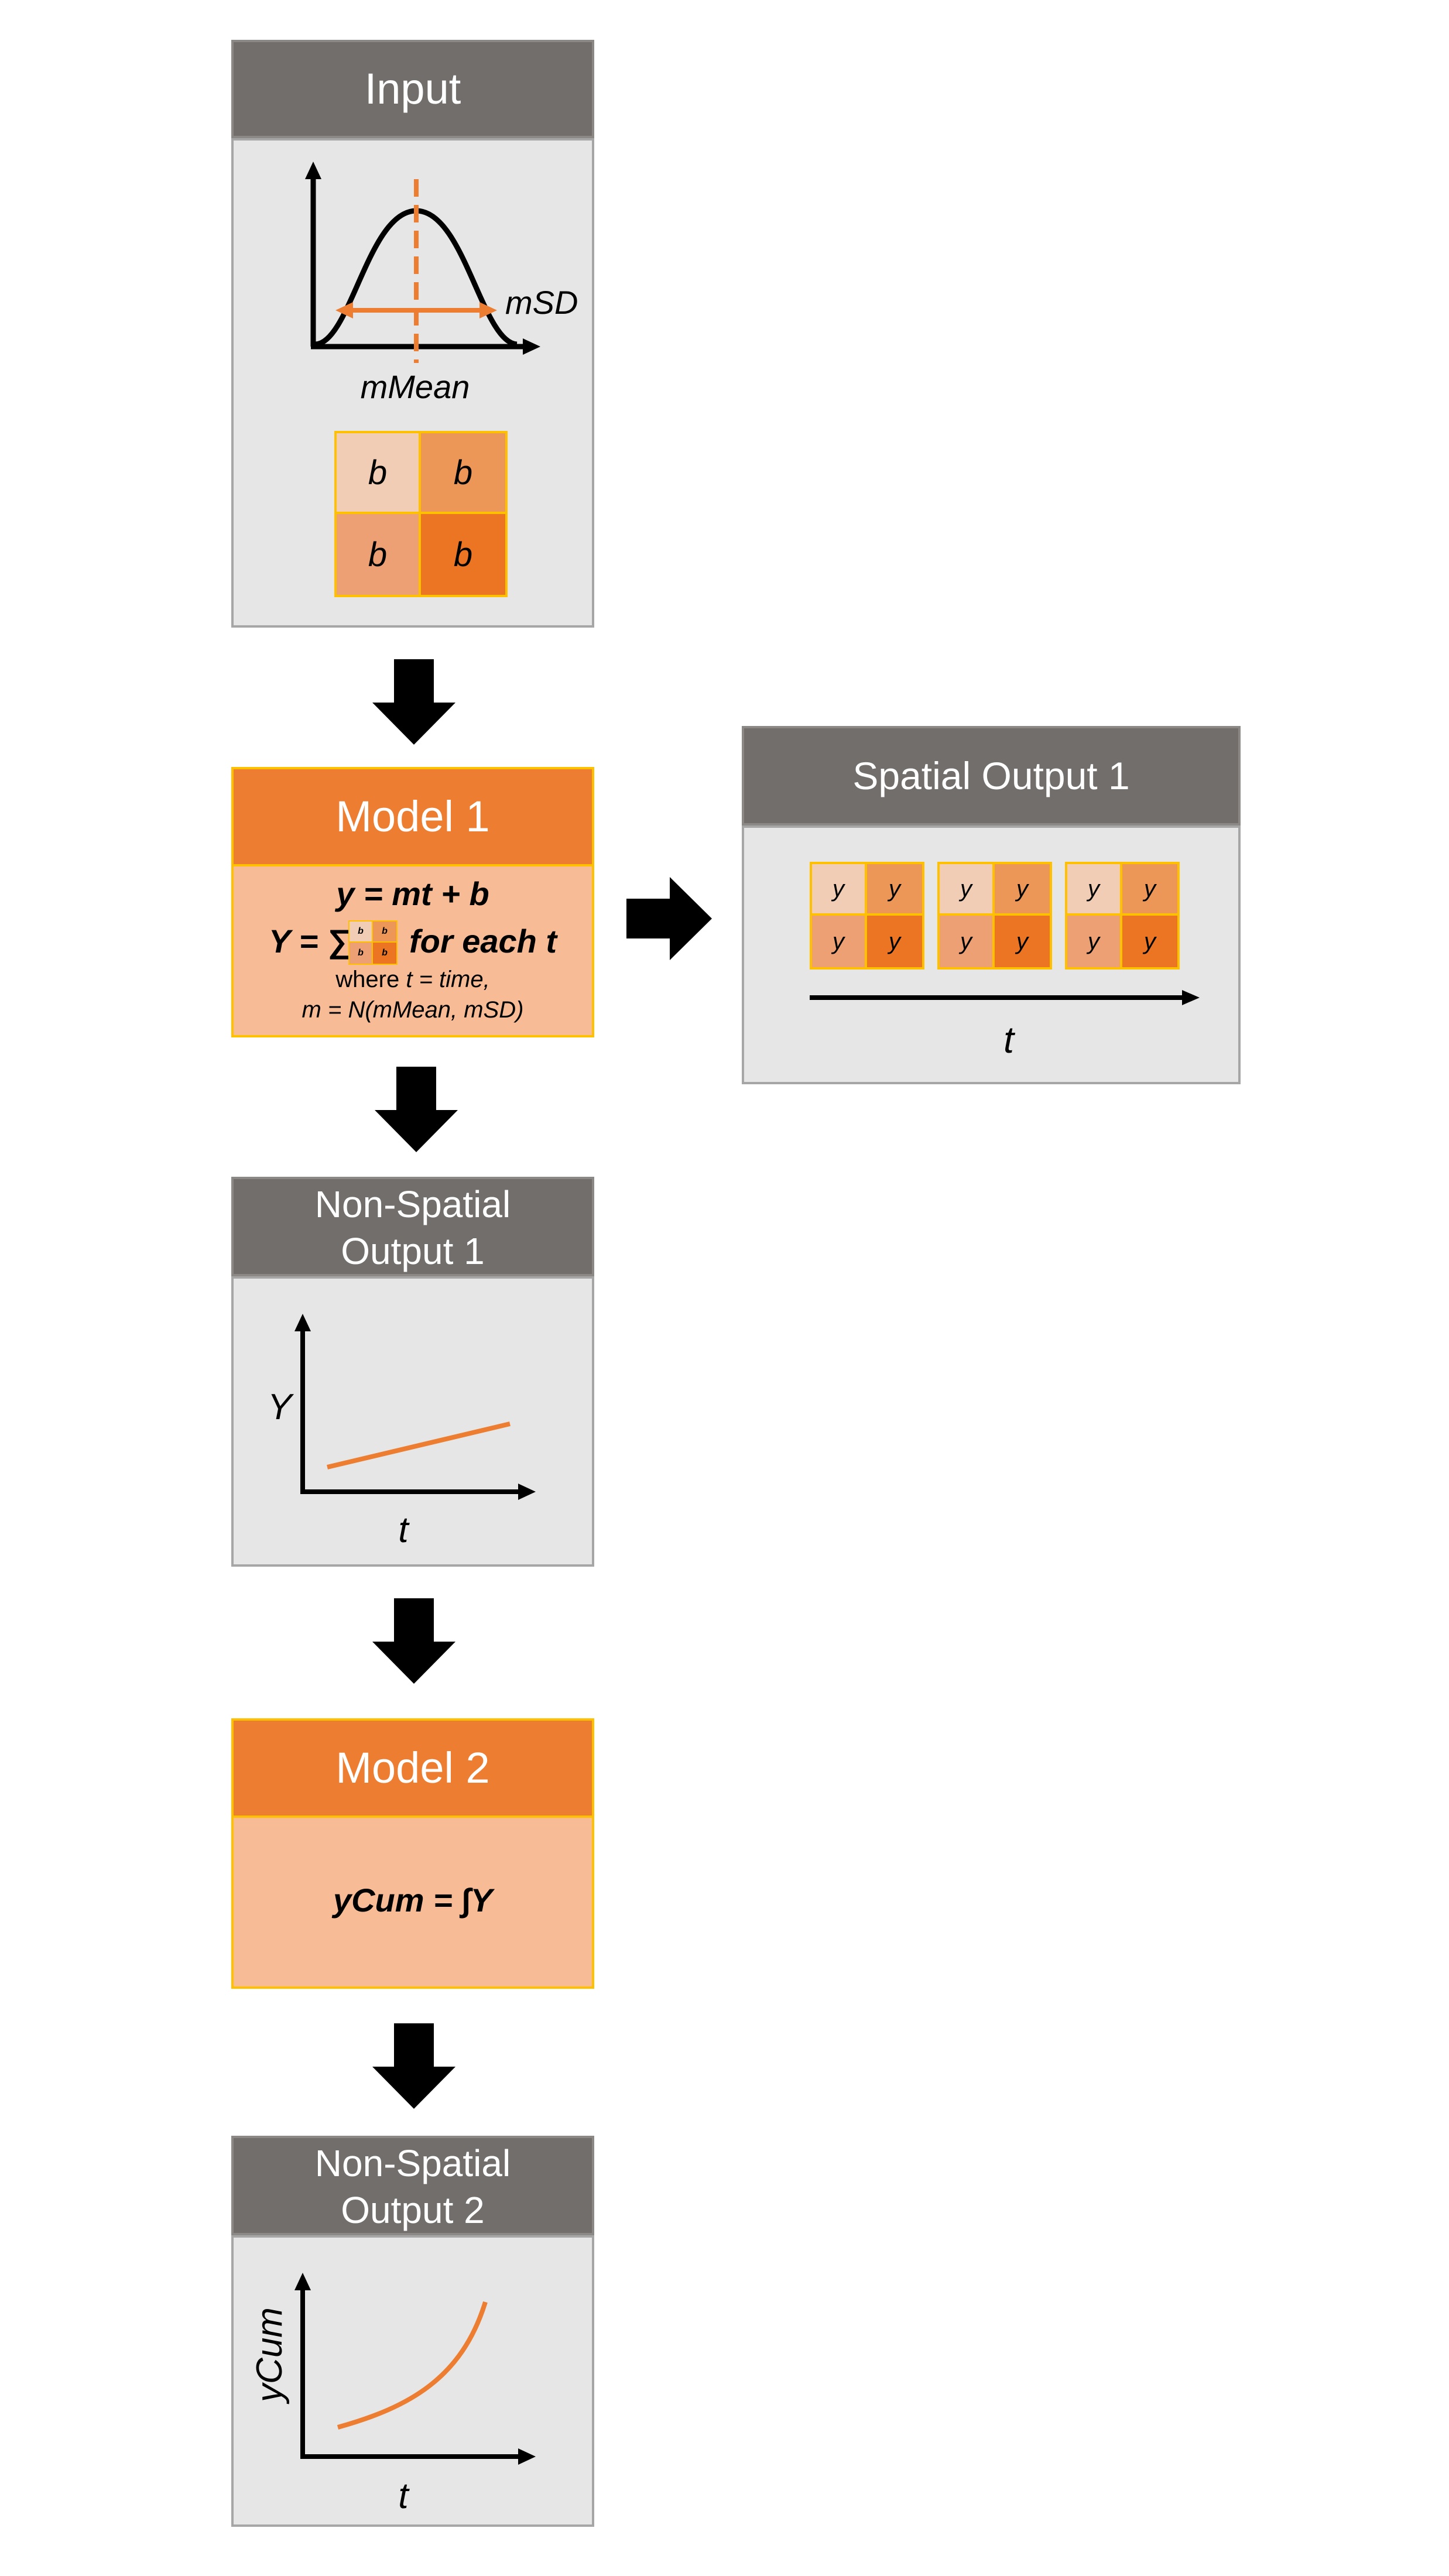 This screenshot has height=2576, width=1449. What do you see at coordinates (412, 979) in the screenshot?
I see `model1-where: where t = time,` at bounding box center [412, 979].